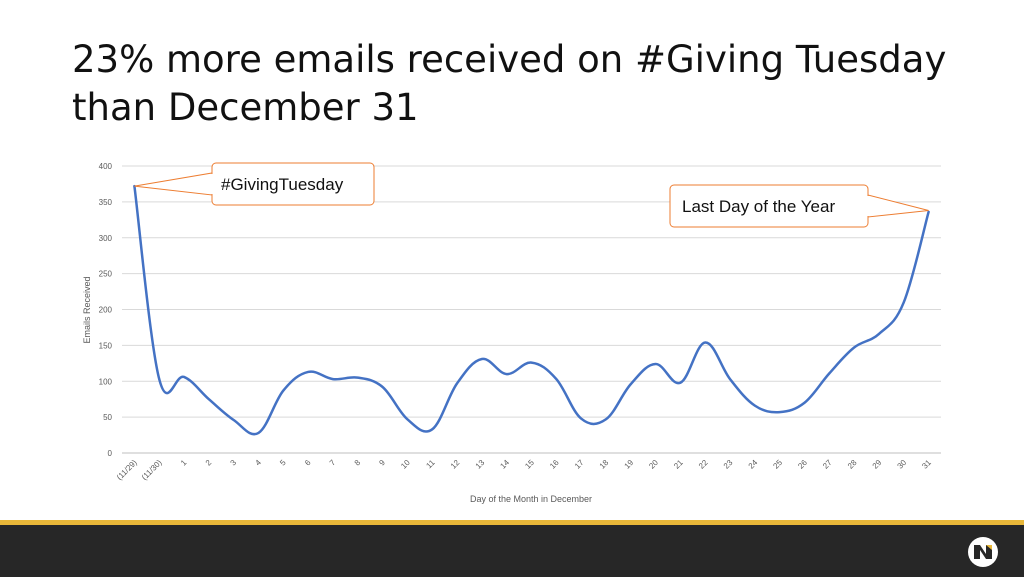  Describe the element at coordinates (504, 464) in the screenshot. I see `x-tick-label: 14` at that location.